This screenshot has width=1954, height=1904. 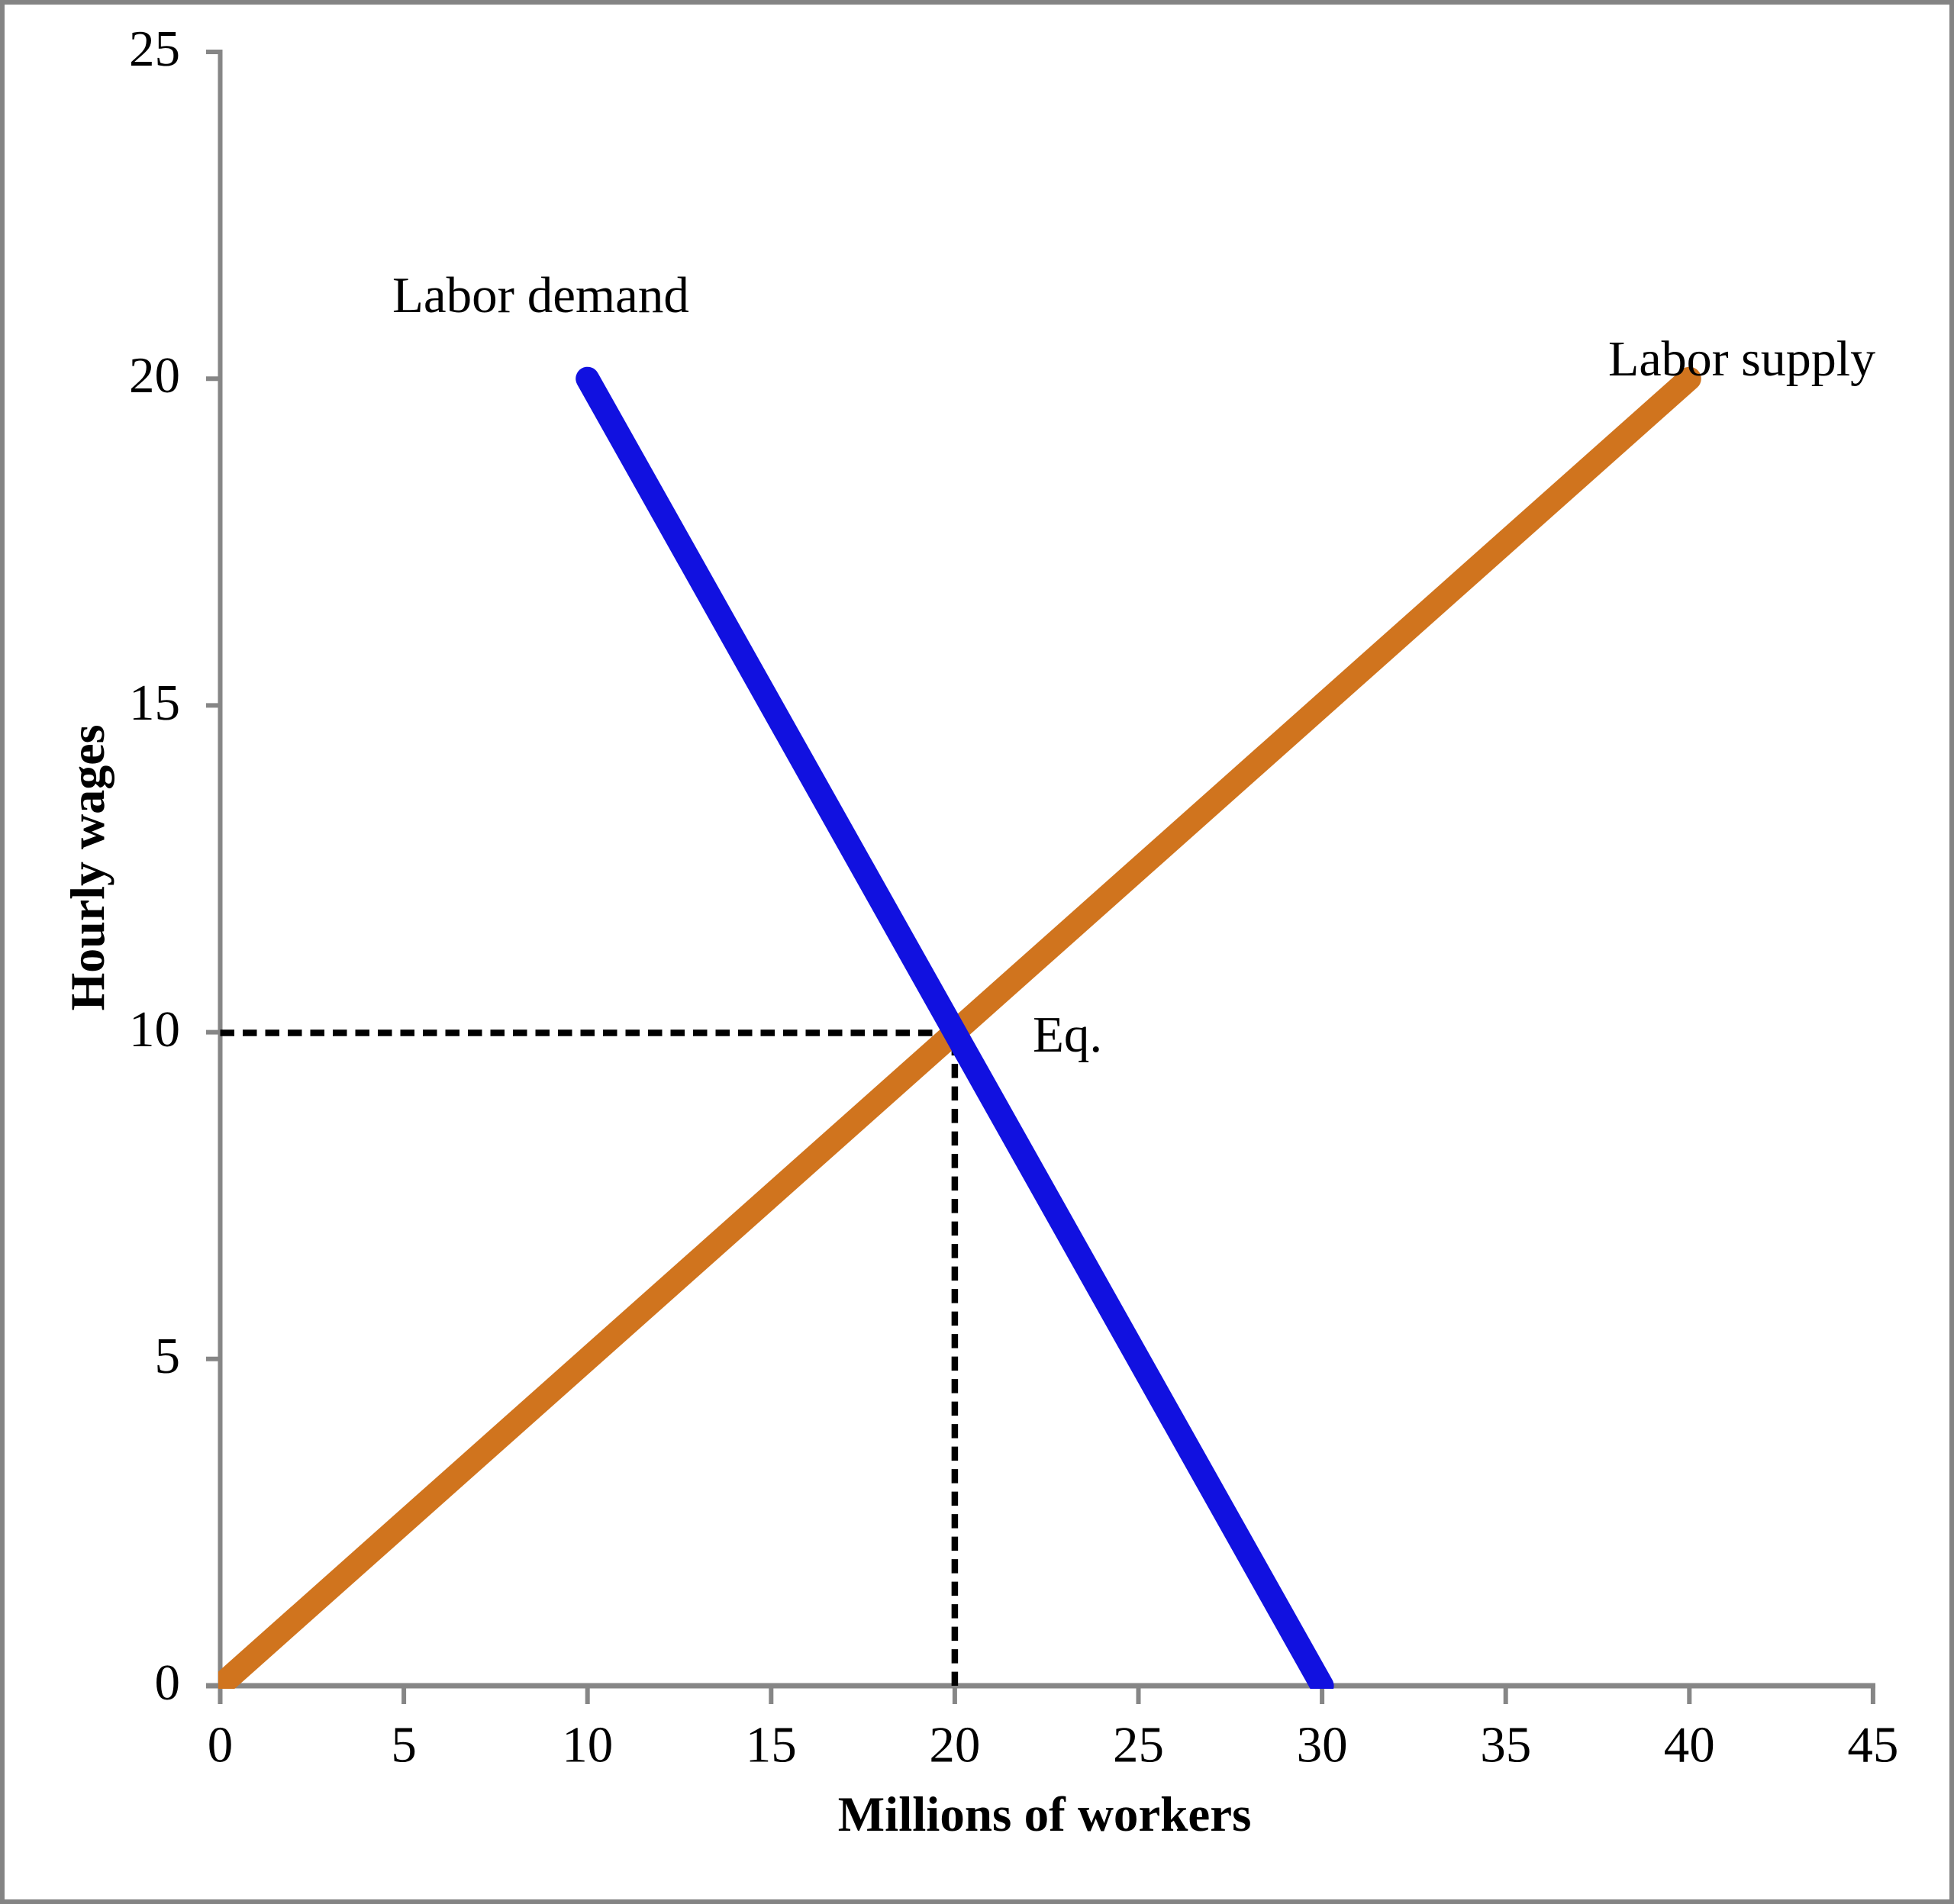 What do you see at coordinates (1741, 359) in the screenshot?
I see `svg-text: Labor supply` at bounding box center [1741, 359].